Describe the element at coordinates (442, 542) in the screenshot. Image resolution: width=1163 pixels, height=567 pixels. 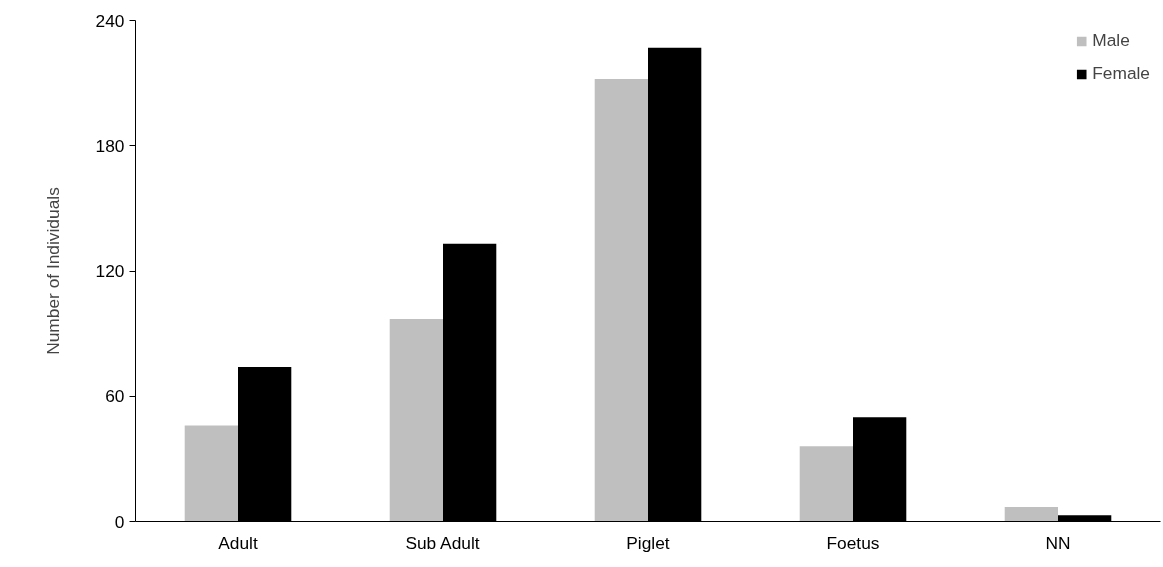
I see `x-tick-label: Sub Adult` at that location.